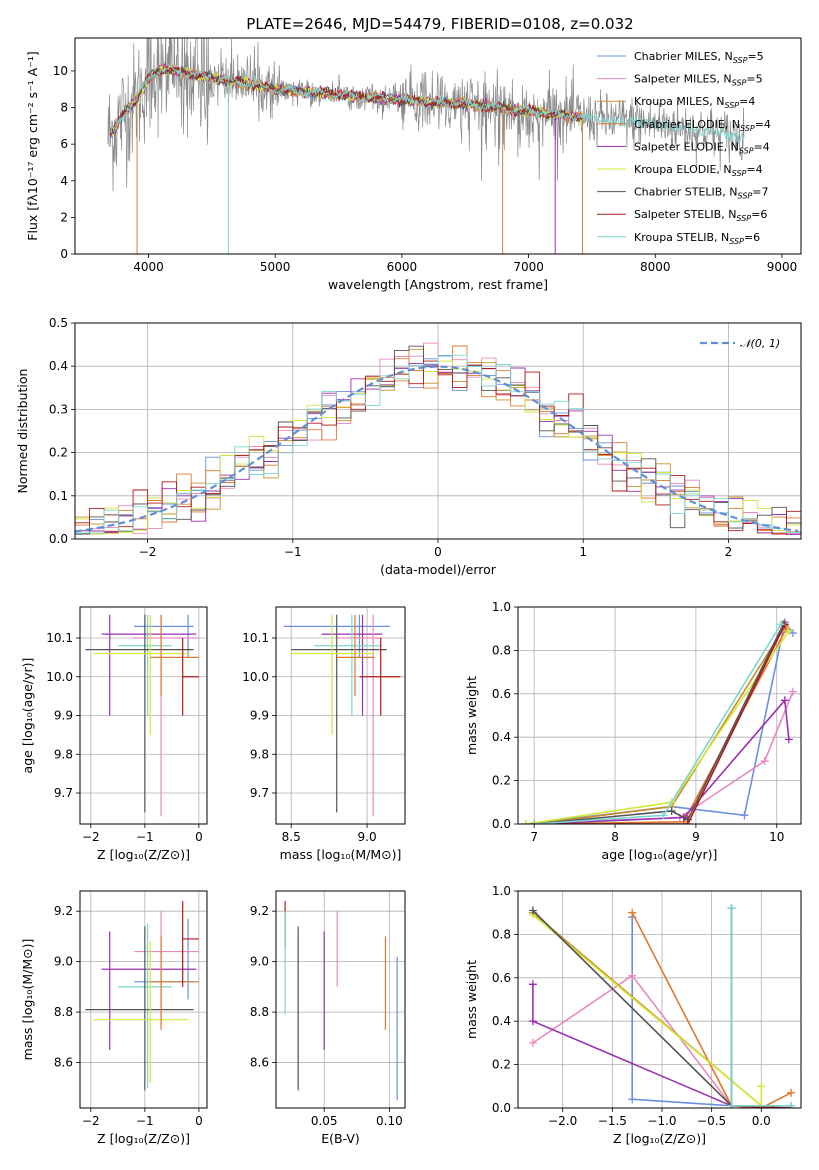  I want to click on spectrum-data-line, so click(426, 115).